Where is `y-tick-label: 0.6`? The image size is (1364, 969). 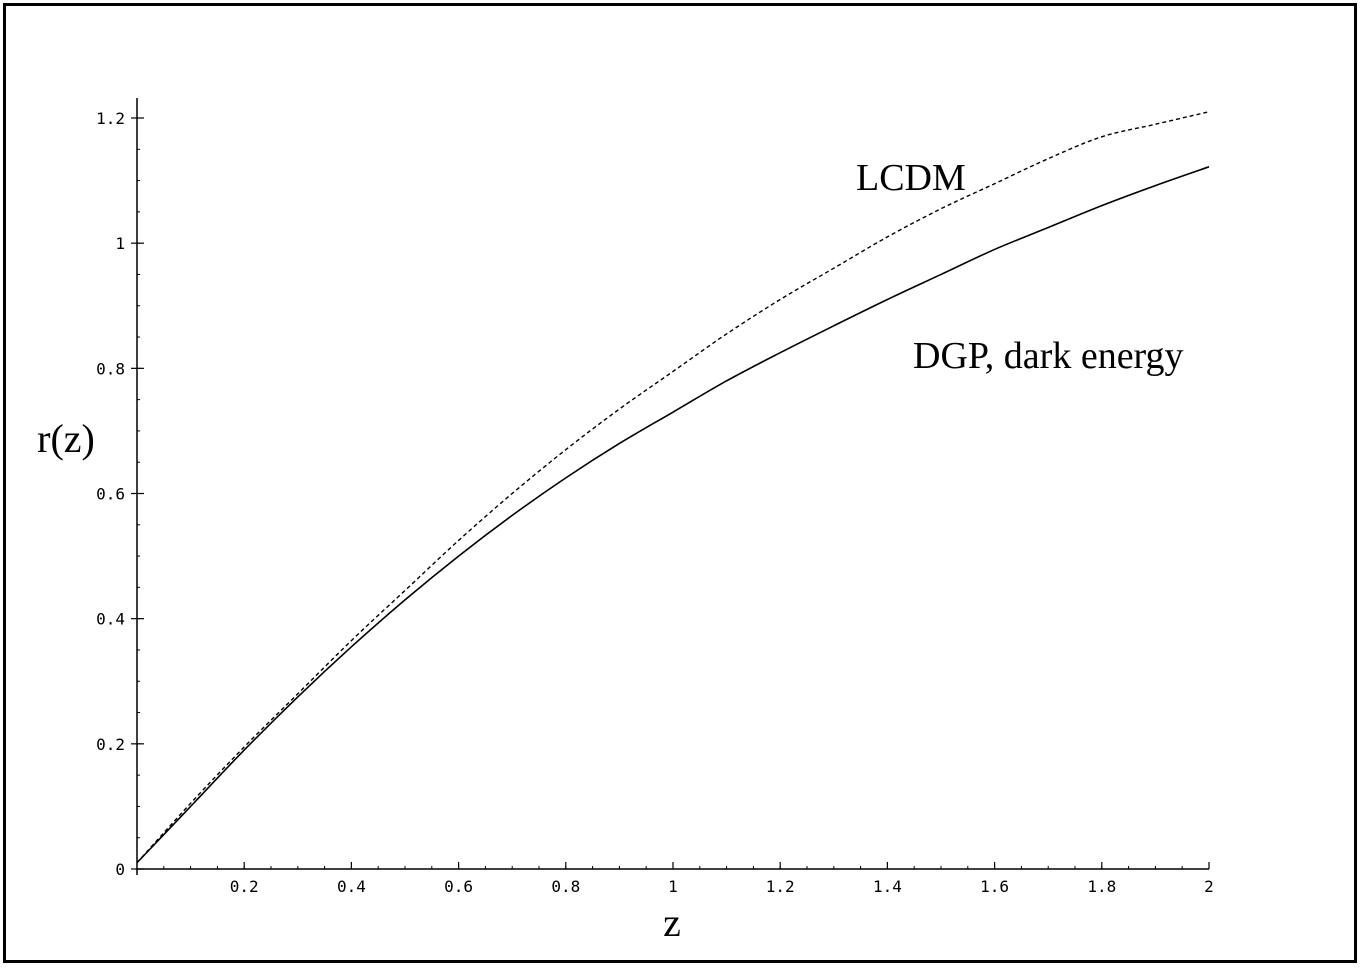
y-tick-label: 0.6 is located at coordinates (110, 494).